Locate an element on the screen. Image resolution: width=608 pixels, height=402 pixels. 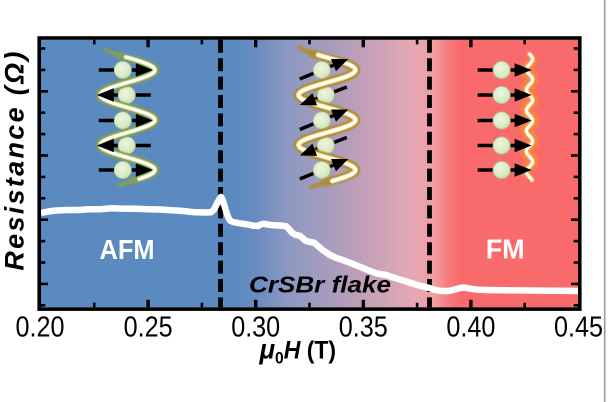
svg-text: 0.45 is located at coordinates (578, 328).